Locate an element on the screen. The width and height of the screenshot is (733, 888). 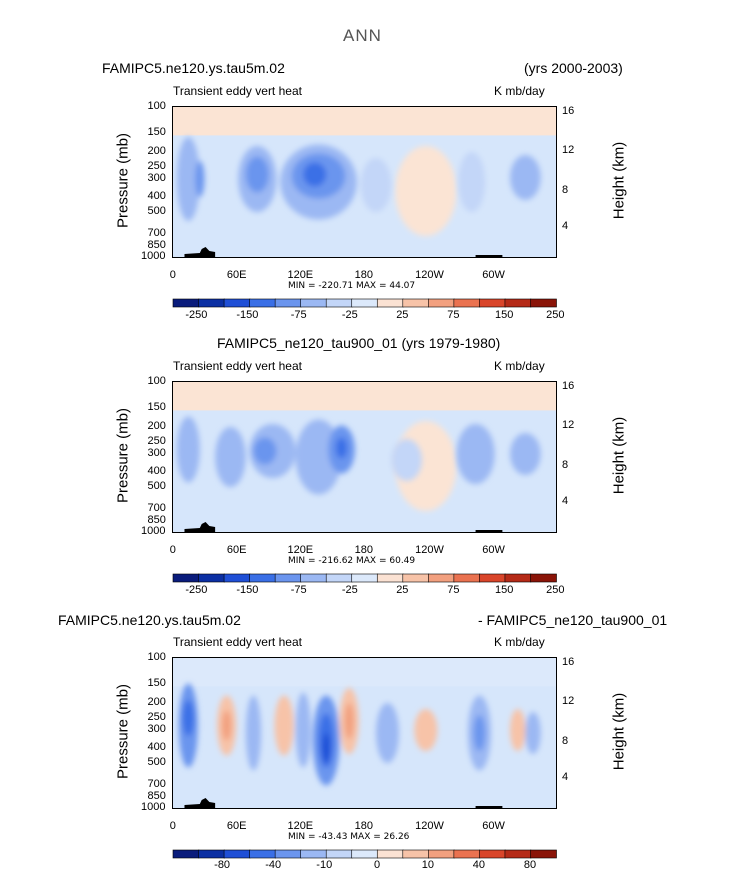
panel1-terrain is located at coordinates (489, 256).